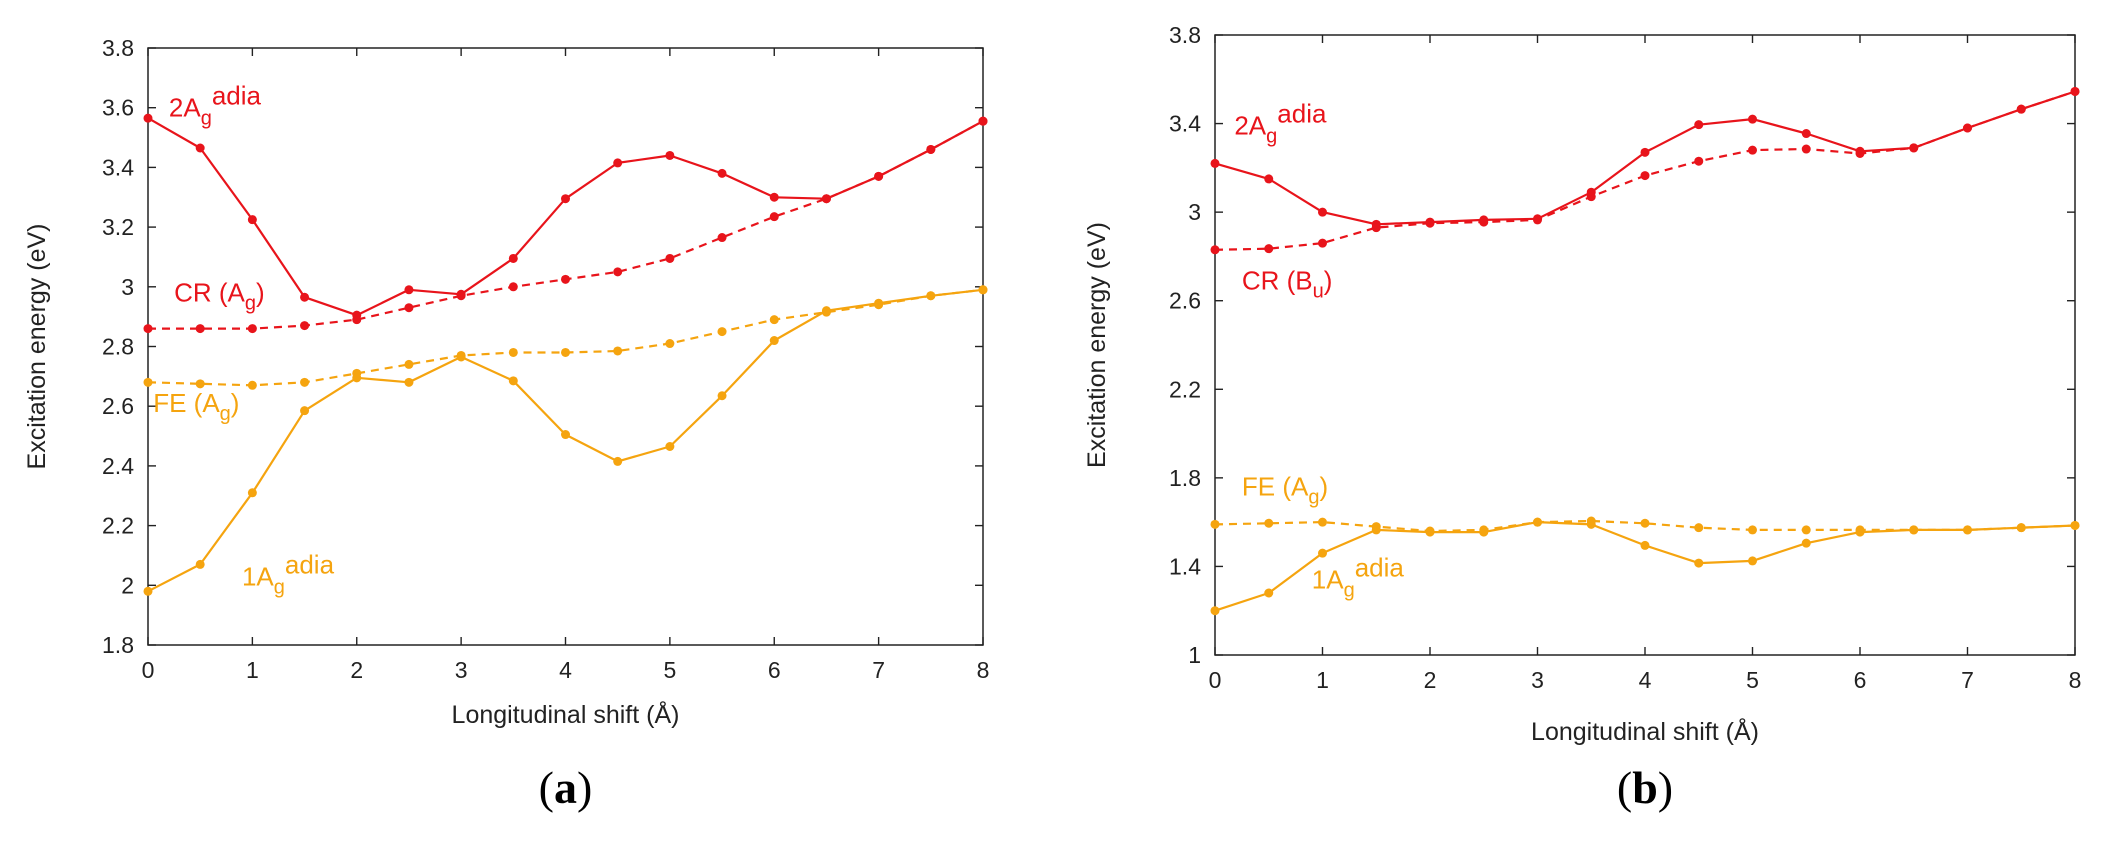 Image resolution: width=2114 pixels, height=846 pixels. What do you see at coordinates (1752, 680) in the screenshot?
I see `x-tick-label: 5` at bounding box center [1752, 680].